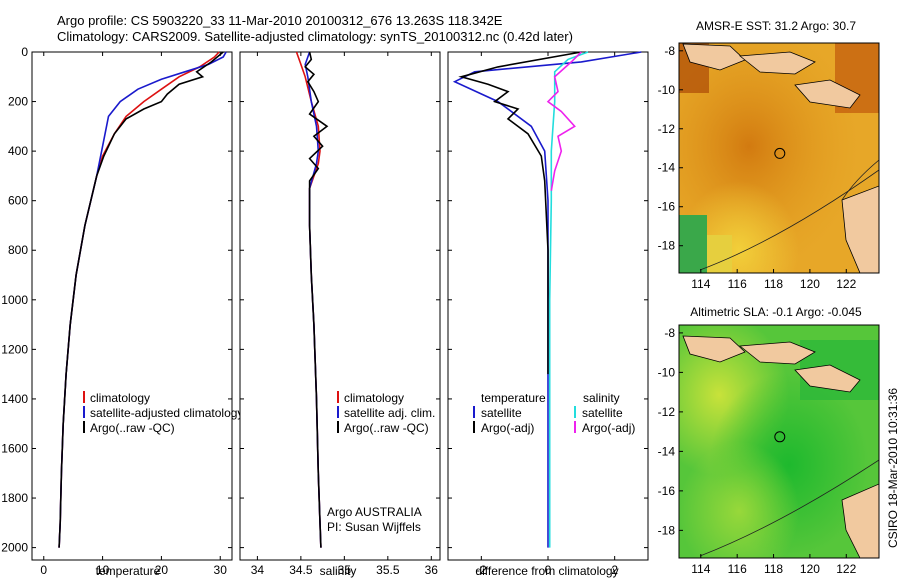  I want to click on sst-map-xtick-label: 114, so click(700, 284).